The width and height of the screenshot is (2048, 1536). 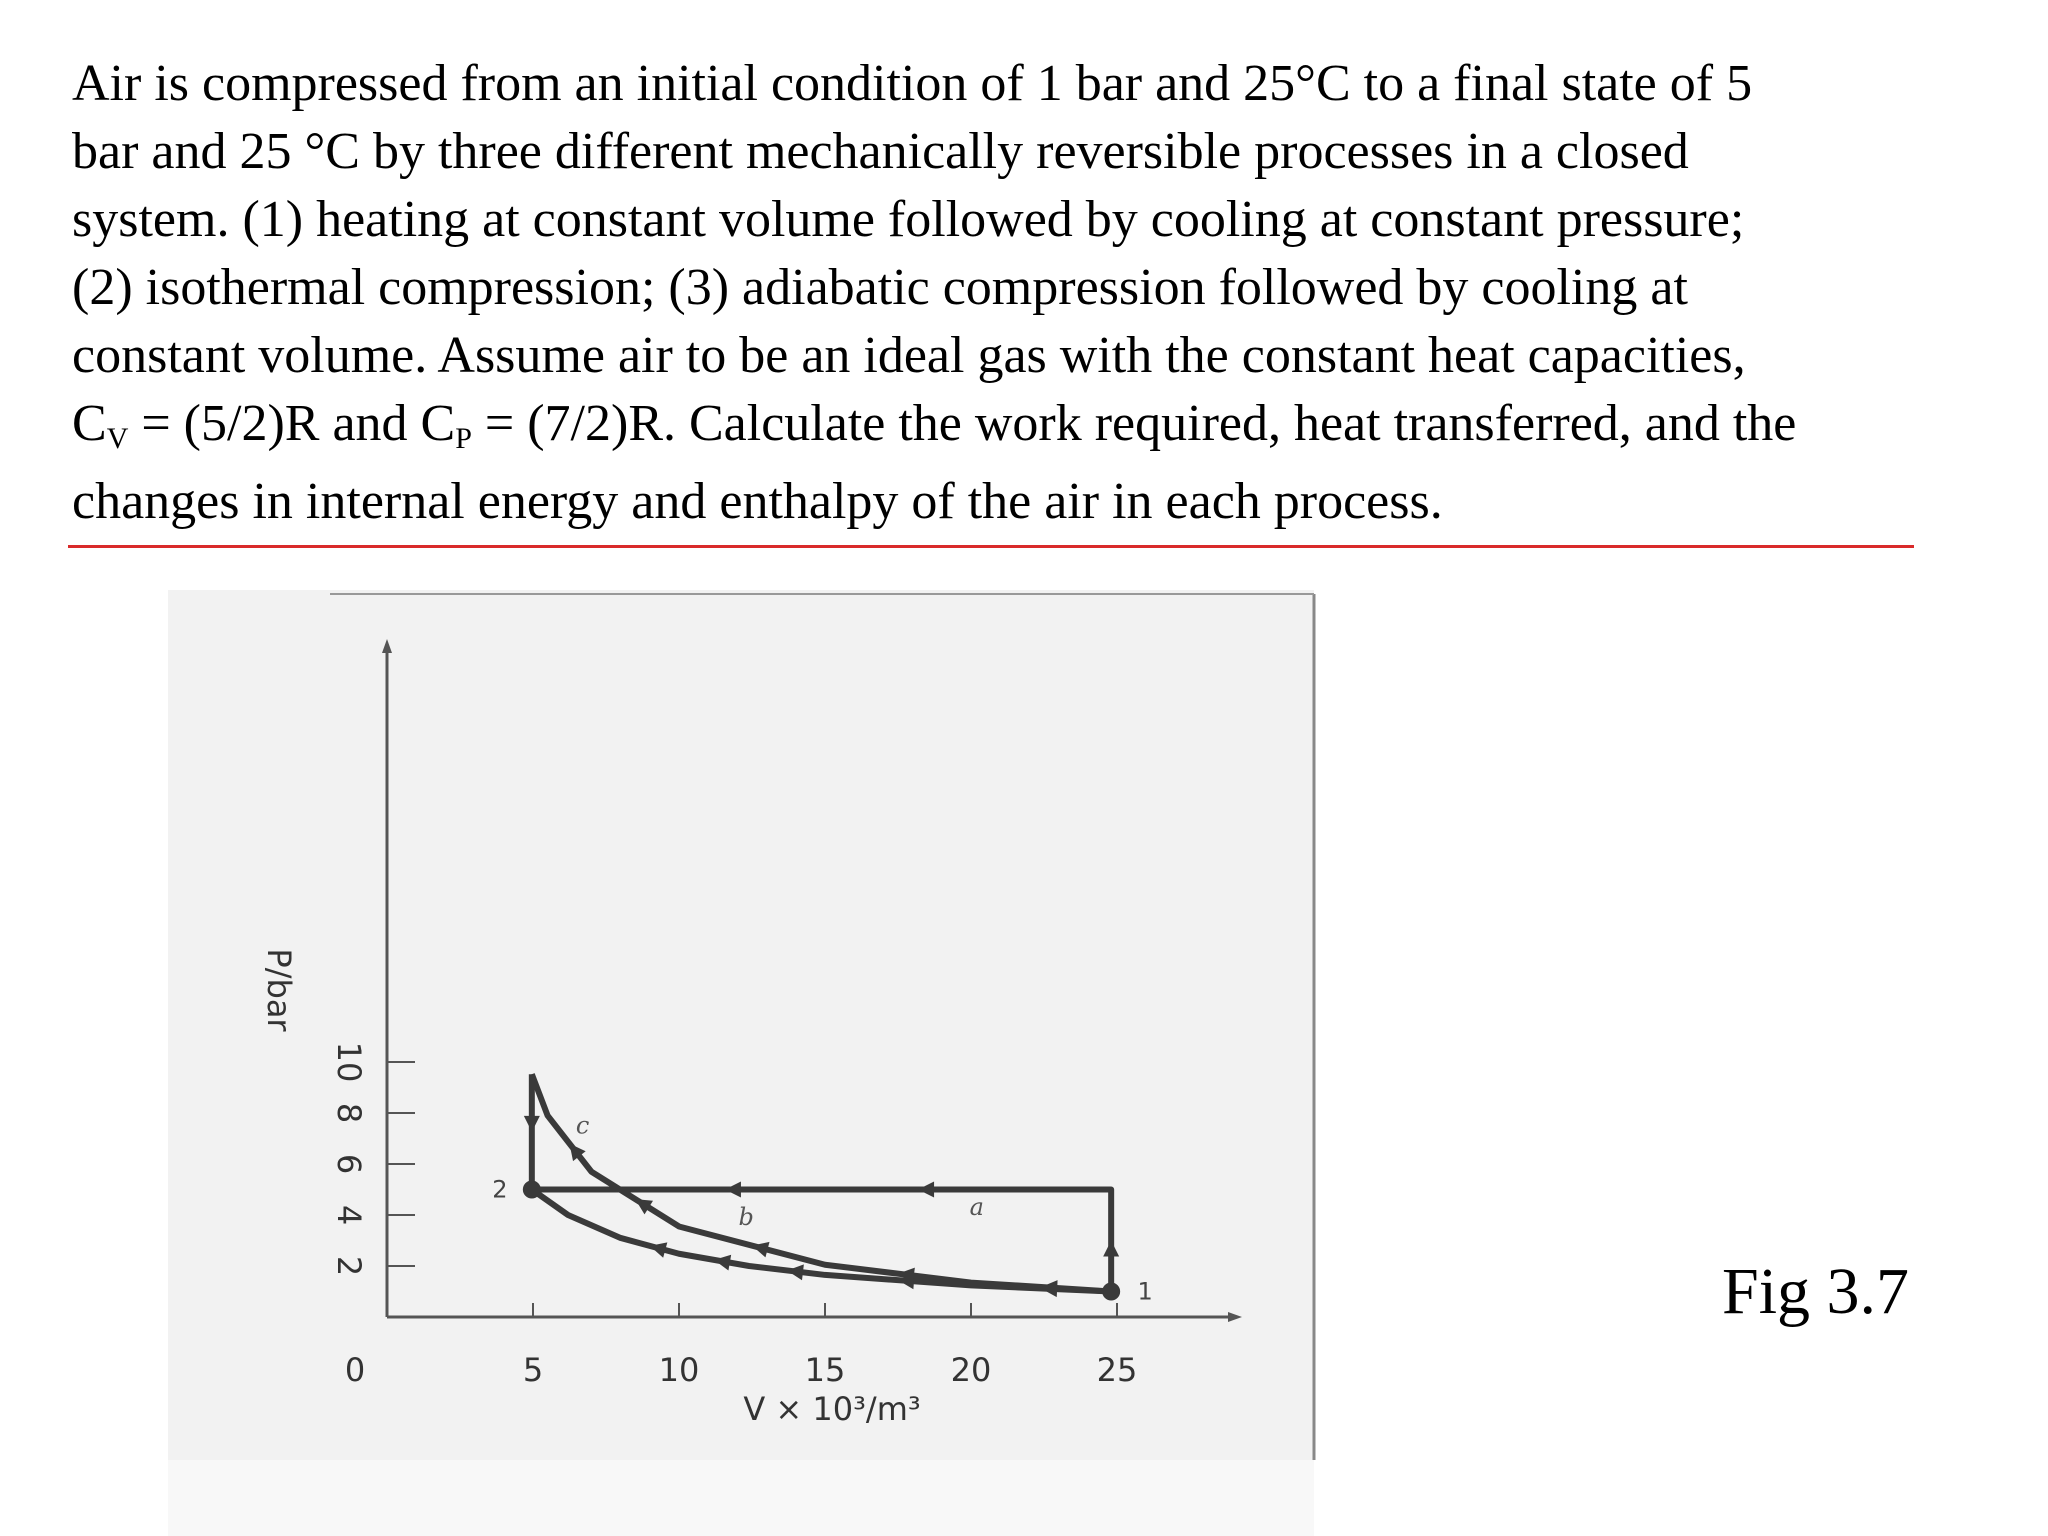 What do you see at coordinates (349, 1062) in the screenshot?
I see `y-tick-label: 10` at bounding box center [349, 1062].